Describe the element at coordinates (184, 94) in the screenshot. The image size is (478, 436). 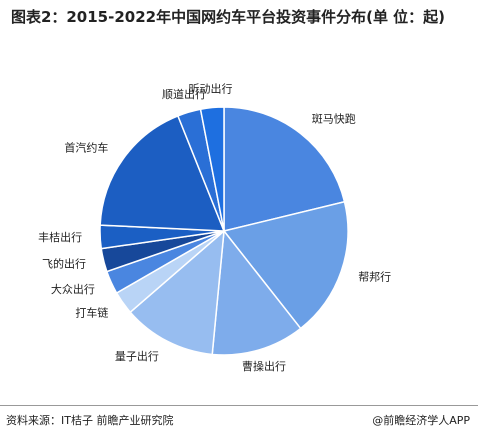
I see `slice-label: 顺道出行` at that location.